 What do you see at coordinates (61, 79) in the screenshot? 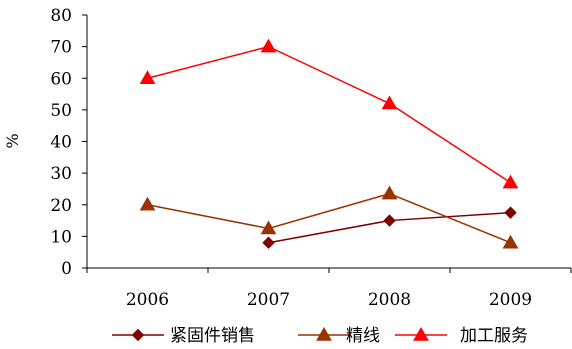
I see `y-tick-label: 60` at bounding box center [61, 79].